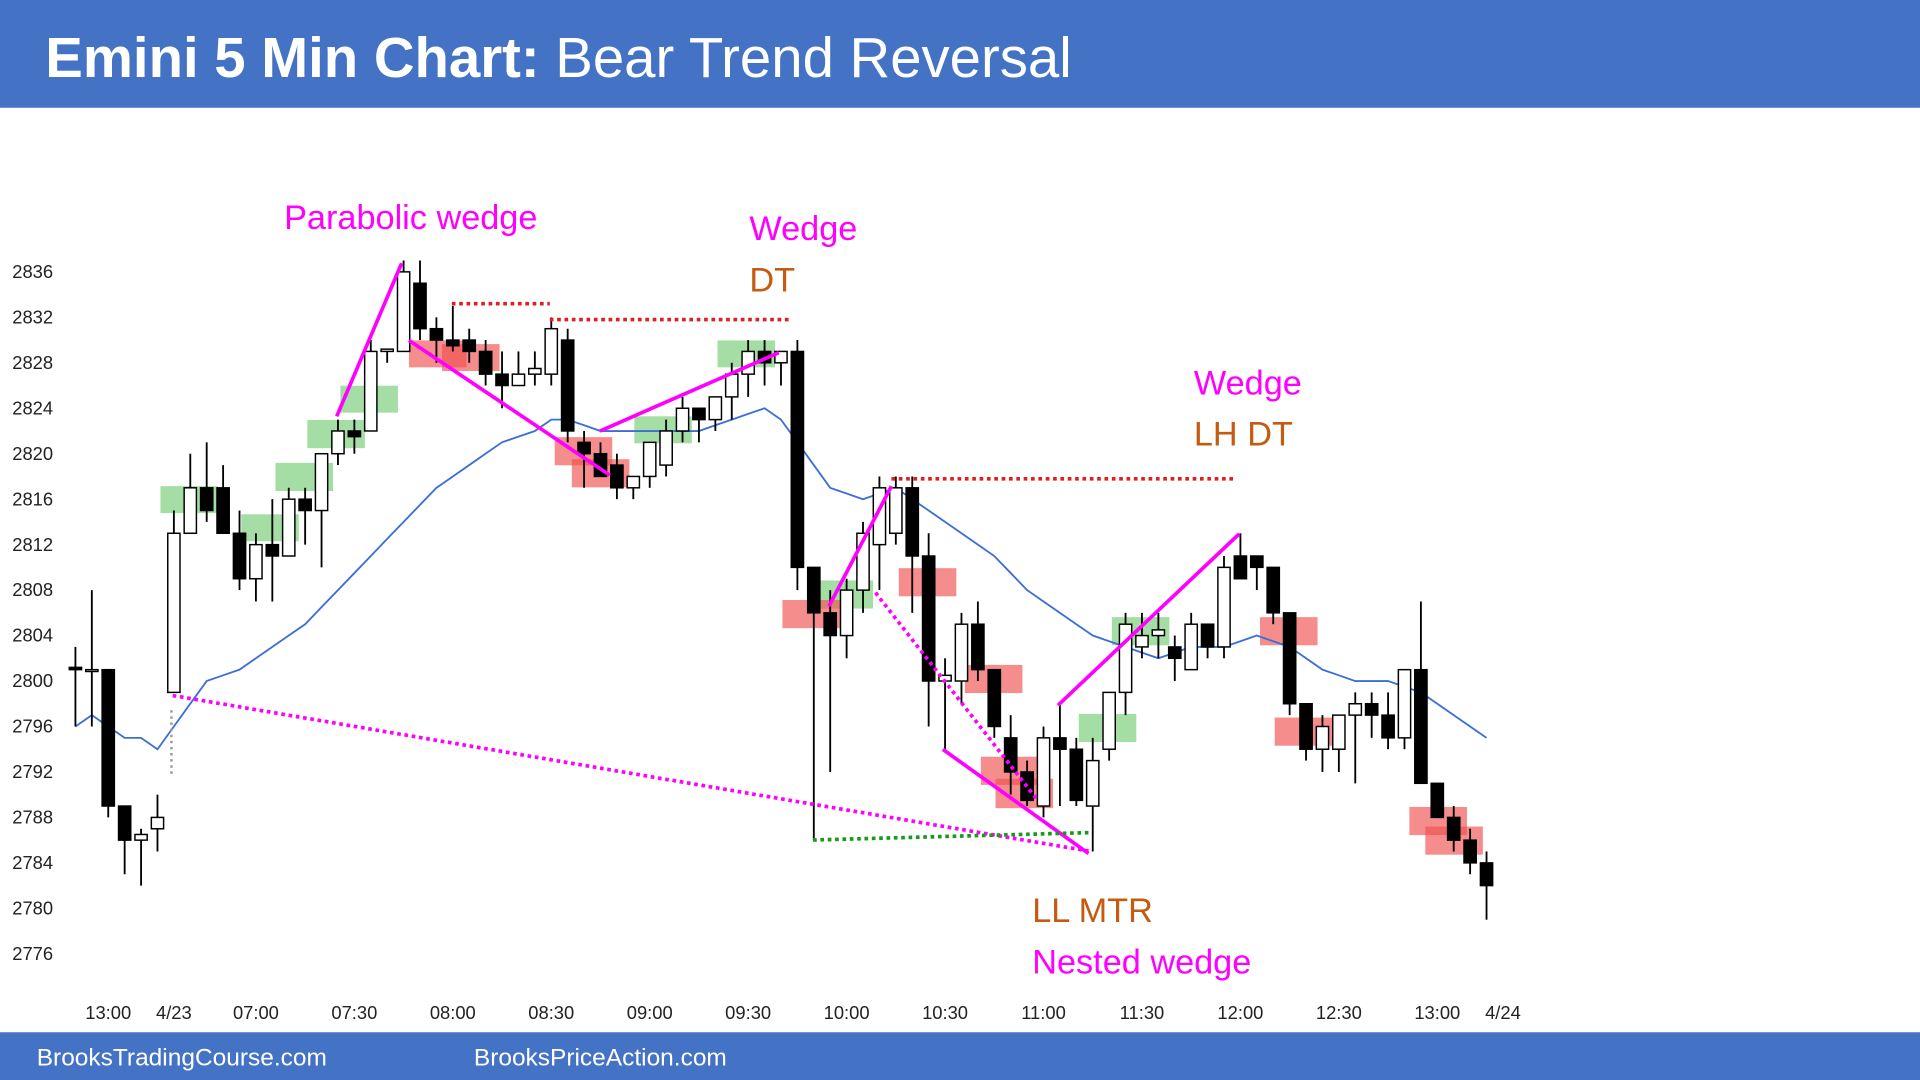 The image size is (1920, 1080). What do you see at coordinates (1248, 383) in the screenshot?
I see `annotation: Wedge` at bounding box center [1248, 383].